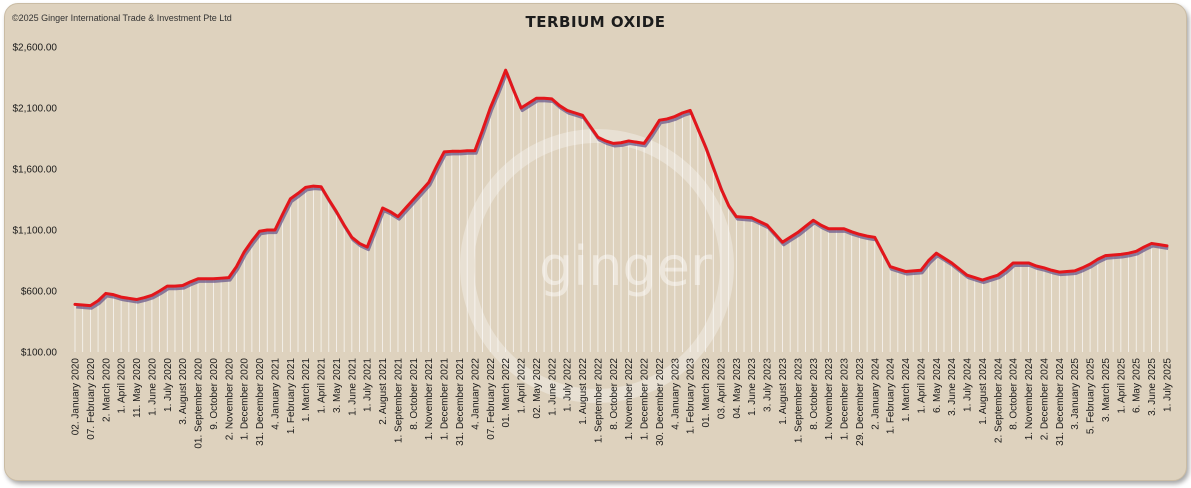 This screenshot has height=488, width=1191. Describe the element at coordinates (921, 386) in the screenshot. I see `x-tick-label: 1. April 2024` at that location.